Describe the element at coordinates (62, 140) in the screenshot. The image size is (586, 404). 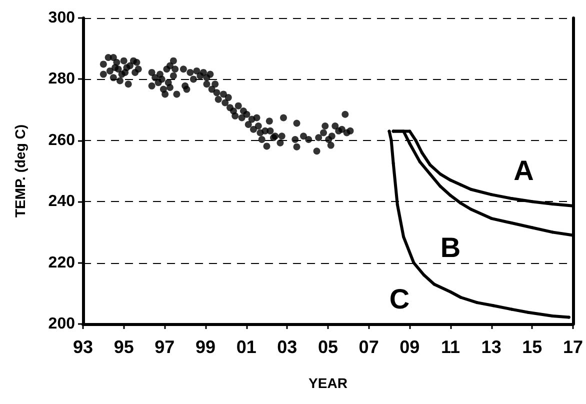
I see `y-tick-label: 260` at that location.